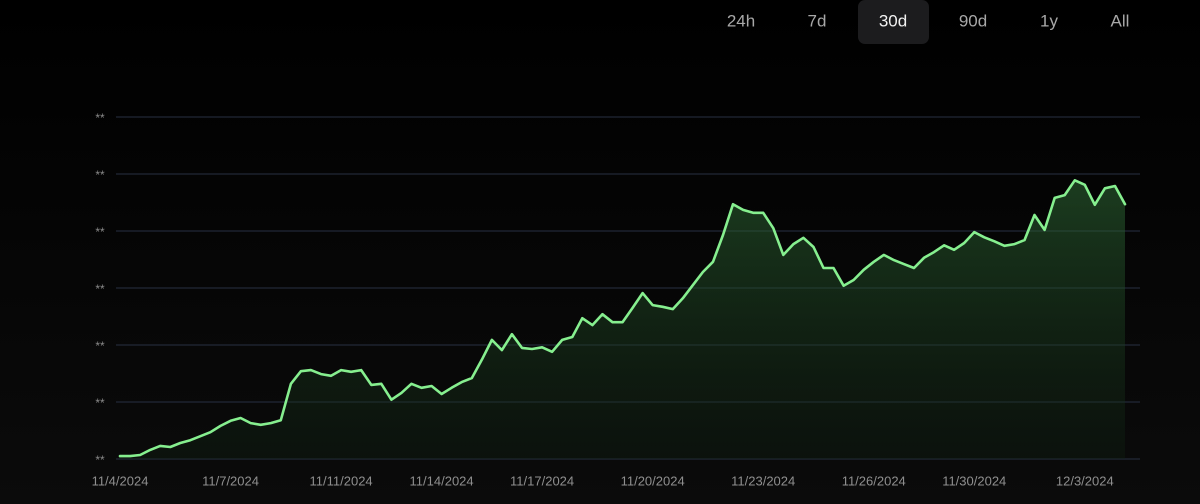 This screenshot has height=504, width=1200. I want to click on range-button: 1y, so click(1049, 20).